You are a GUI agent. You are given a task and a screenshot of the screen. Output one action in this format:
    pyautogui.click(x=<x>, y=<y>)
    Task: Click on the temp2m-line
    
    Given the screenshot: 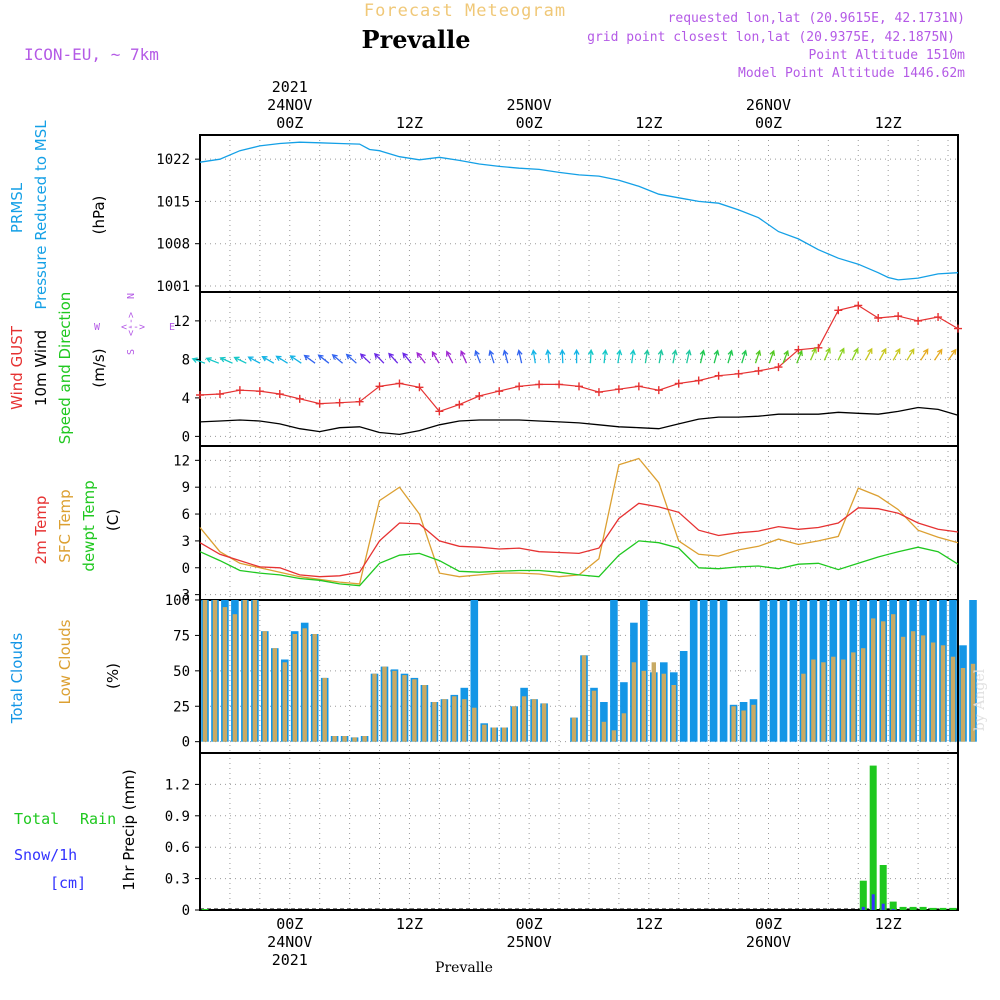 What is the action you would take?
    pyautogui.click(x=579, y=540)
    